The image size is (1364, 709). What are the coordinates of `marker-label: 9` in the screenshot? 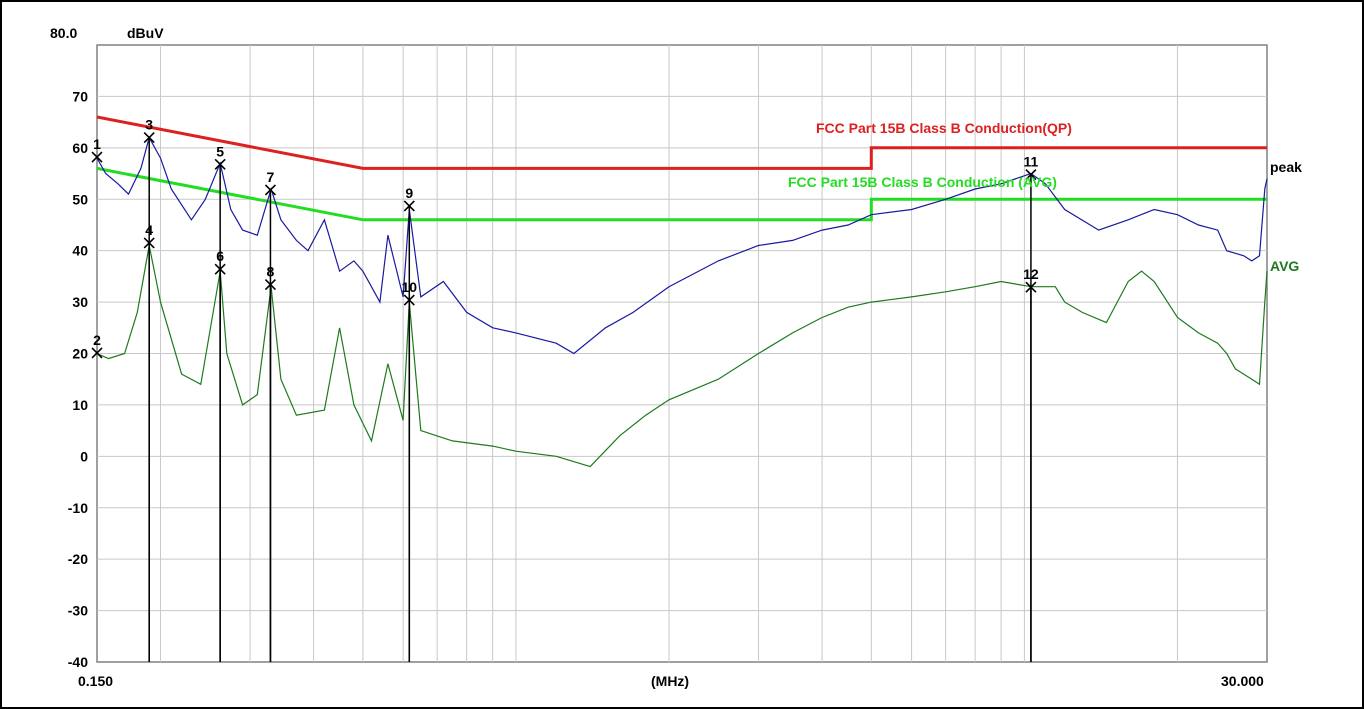 It's located at (409, 193).